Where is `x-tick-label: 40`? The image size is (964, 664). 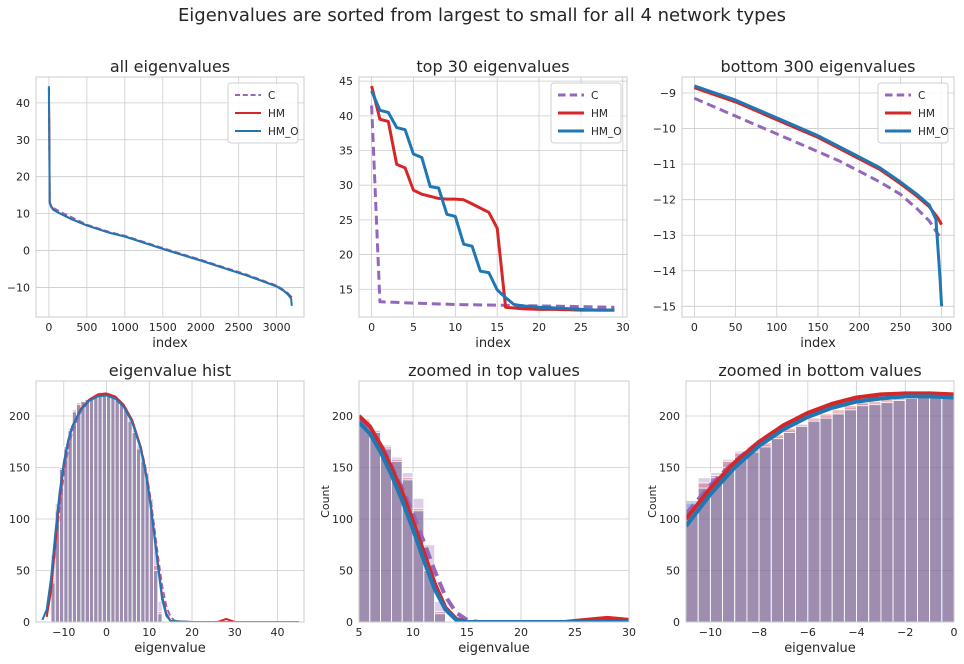 x-tick-label: 40 is located at coordinates (277, 632).